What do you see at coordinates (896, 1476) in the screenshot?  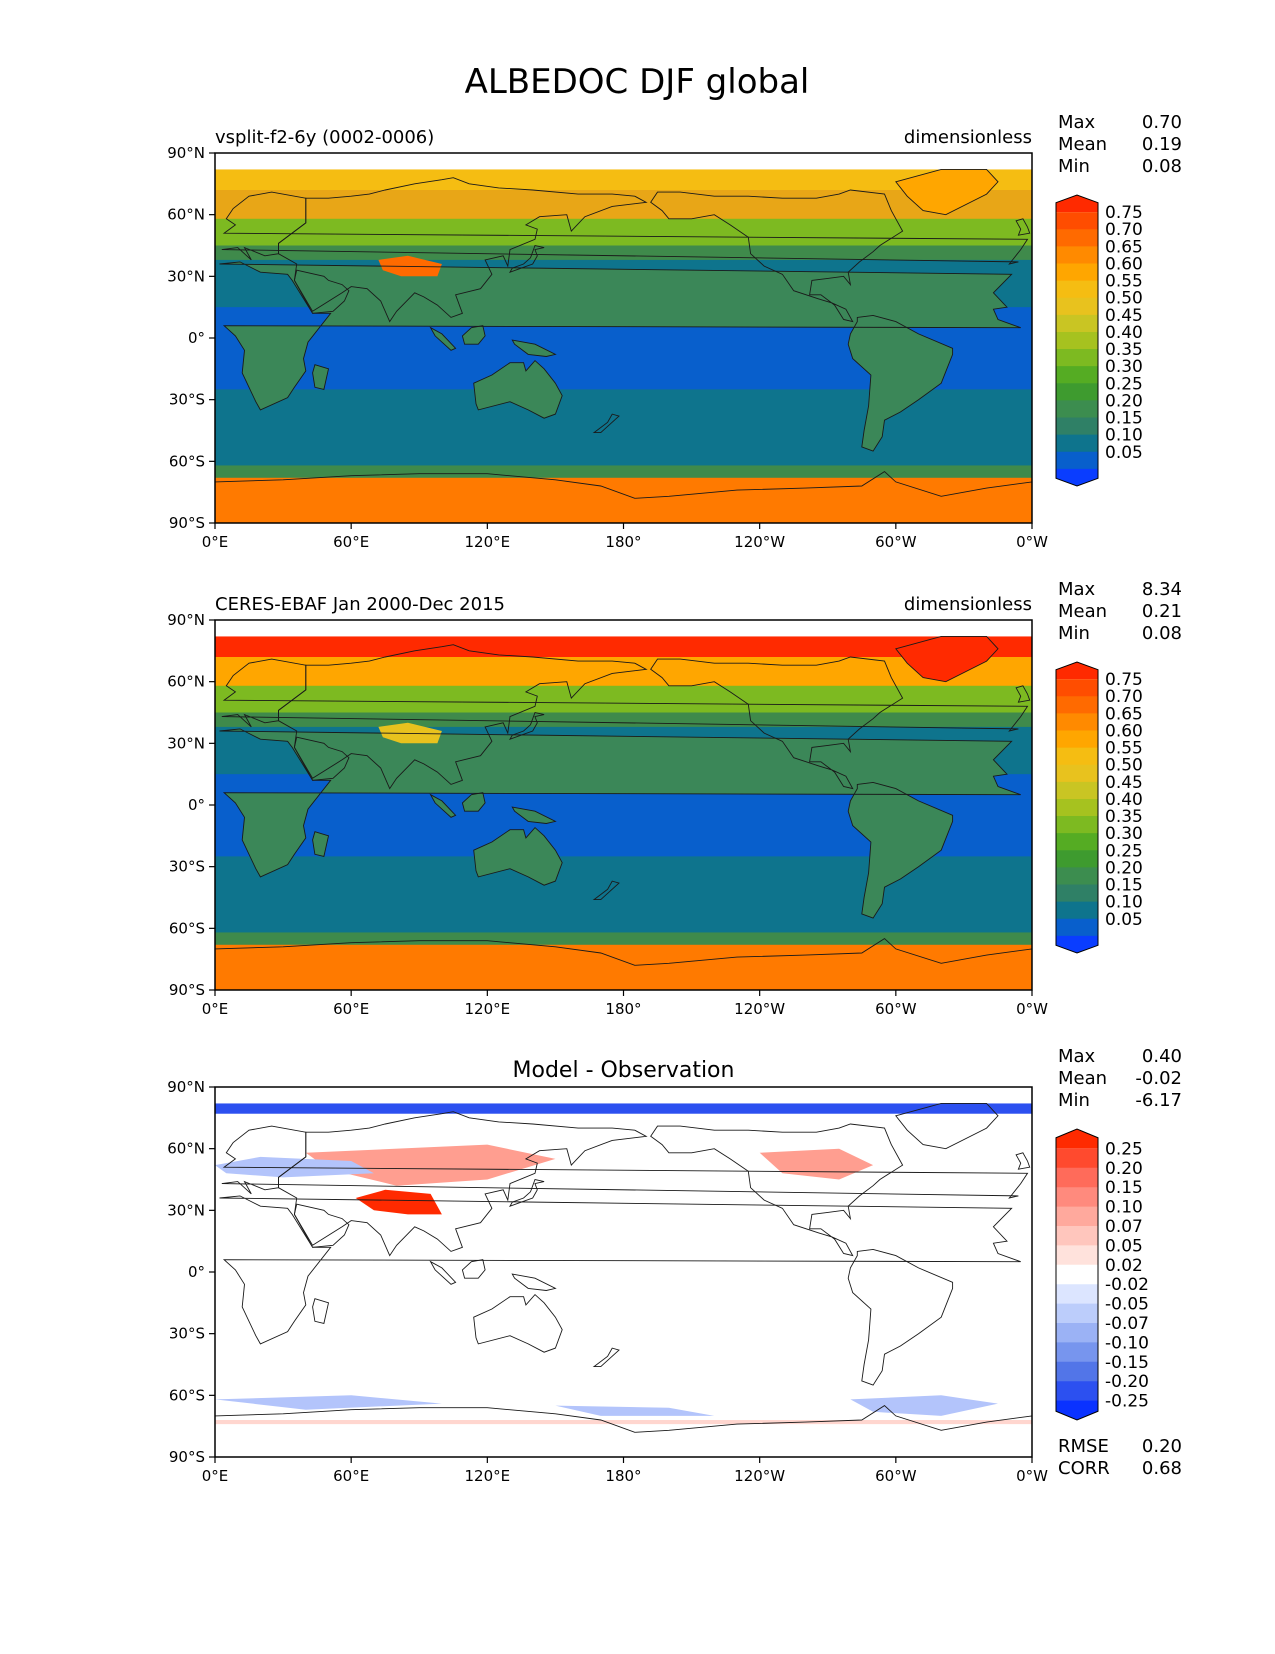 I see `lon-tick-label: 60°W` at bounding box center [896, 1476].